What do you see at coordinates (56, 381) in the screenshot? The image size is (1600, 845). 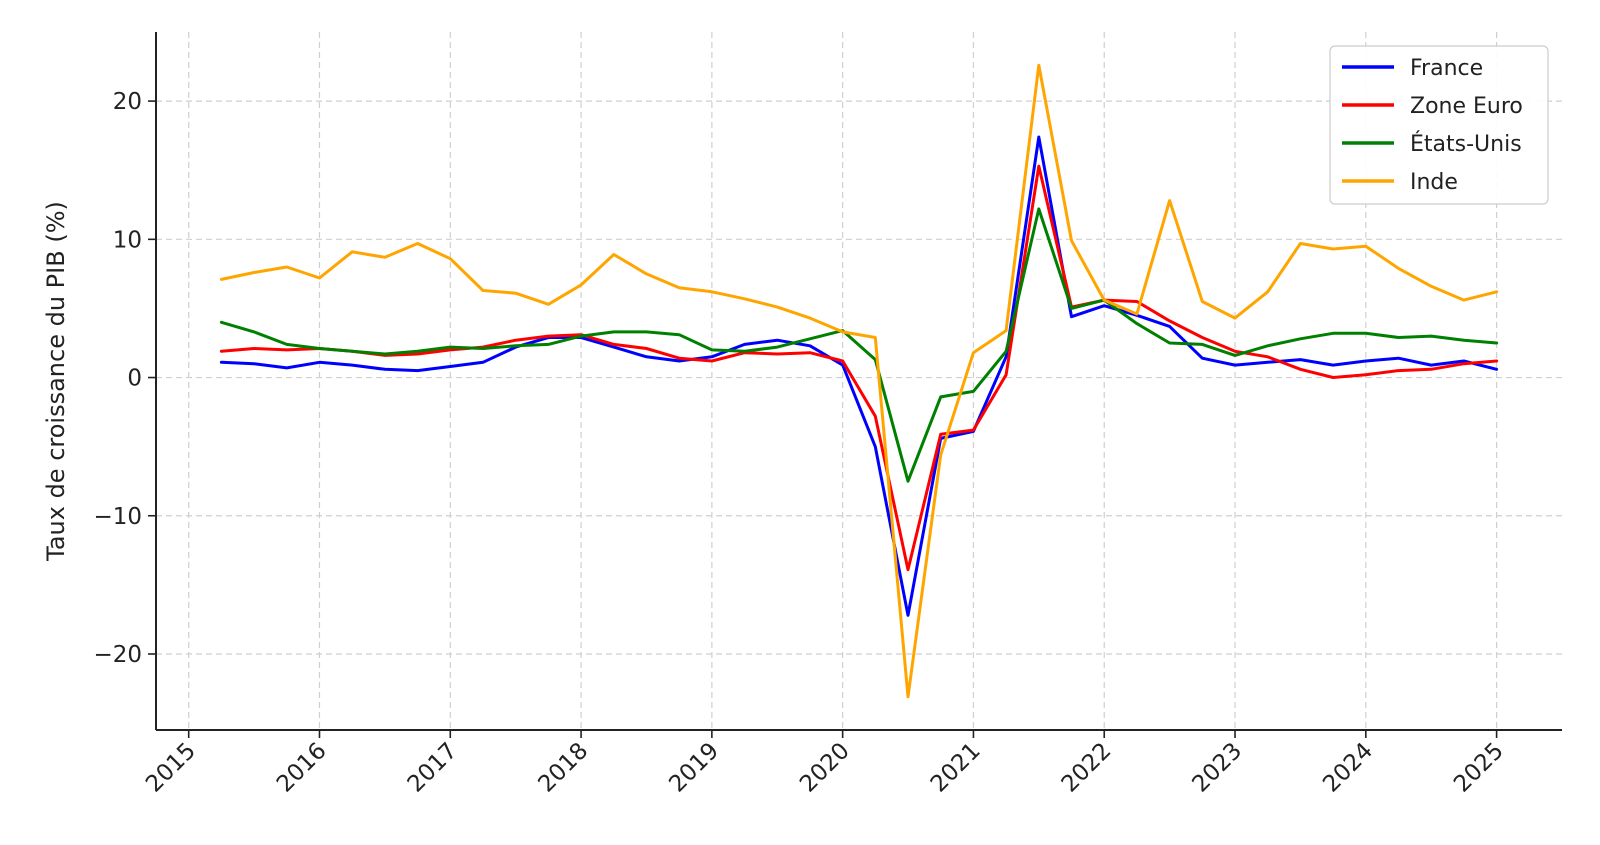 I see `y-axis-label: Taux de croissance du PIB (%)` at bounding box center [56, 381].